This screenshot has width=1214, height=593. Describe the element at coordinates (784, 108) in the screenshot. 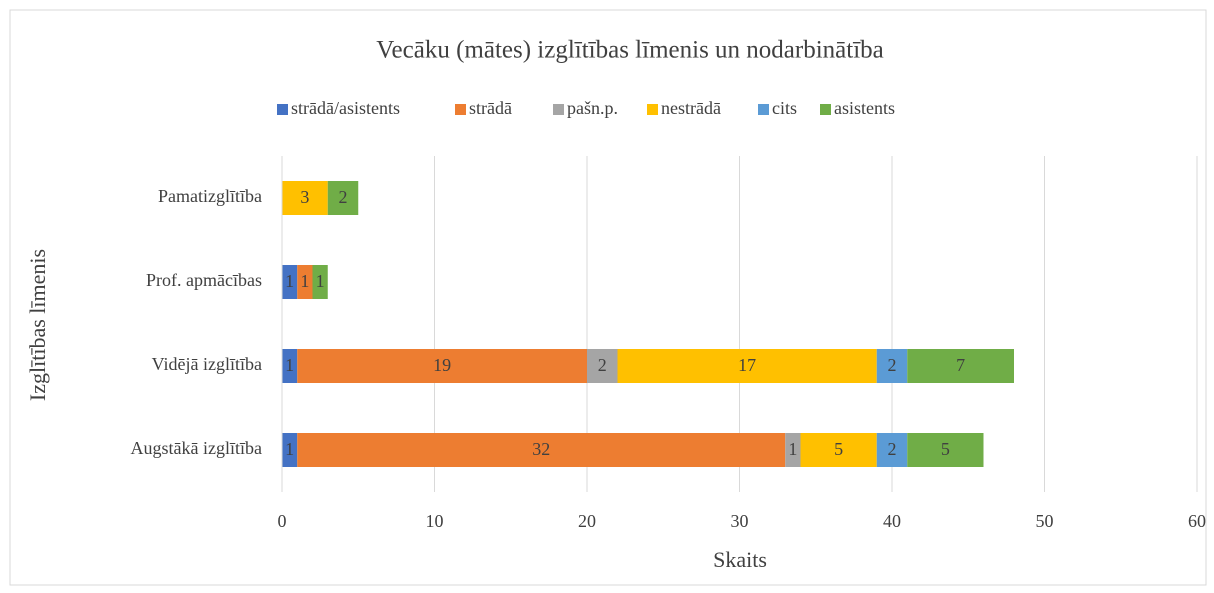

I see `legend-label: cits` at that location.